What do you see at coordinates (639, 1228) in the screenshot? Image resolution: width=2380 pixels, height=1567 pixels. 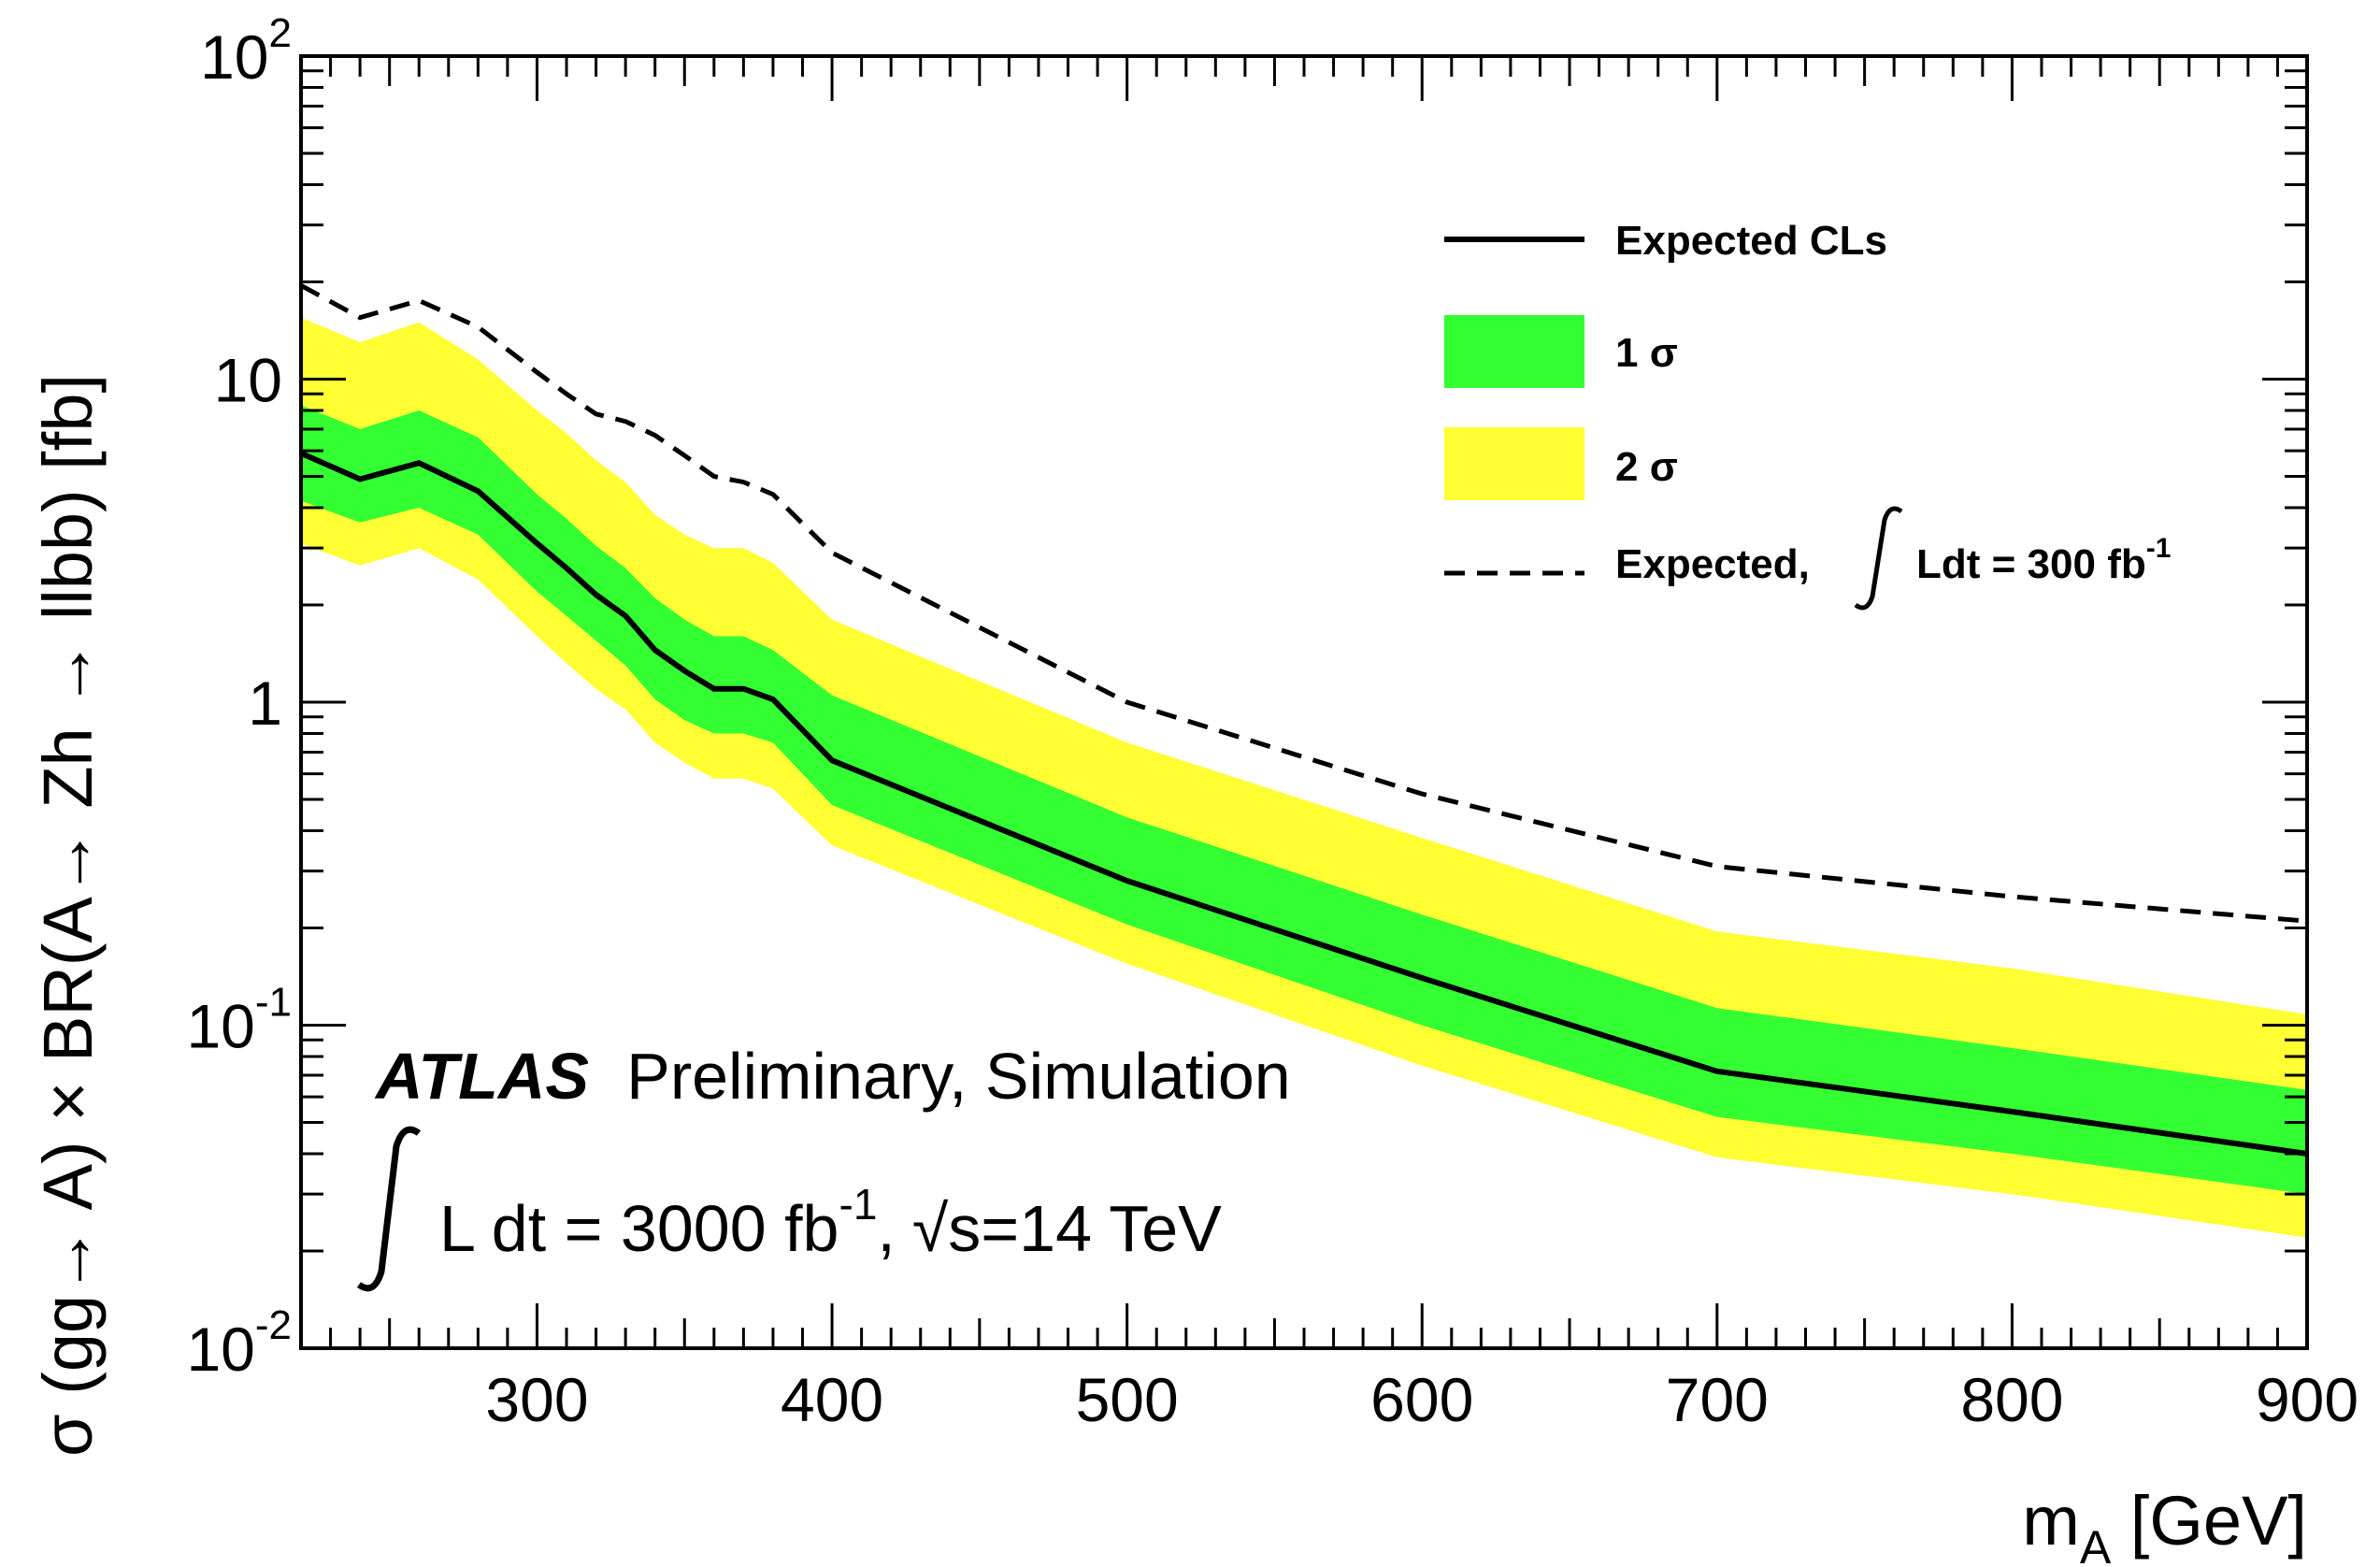 I see `luminosity-main: L dt = 3000 fb` at bounding box center [639, 1228].